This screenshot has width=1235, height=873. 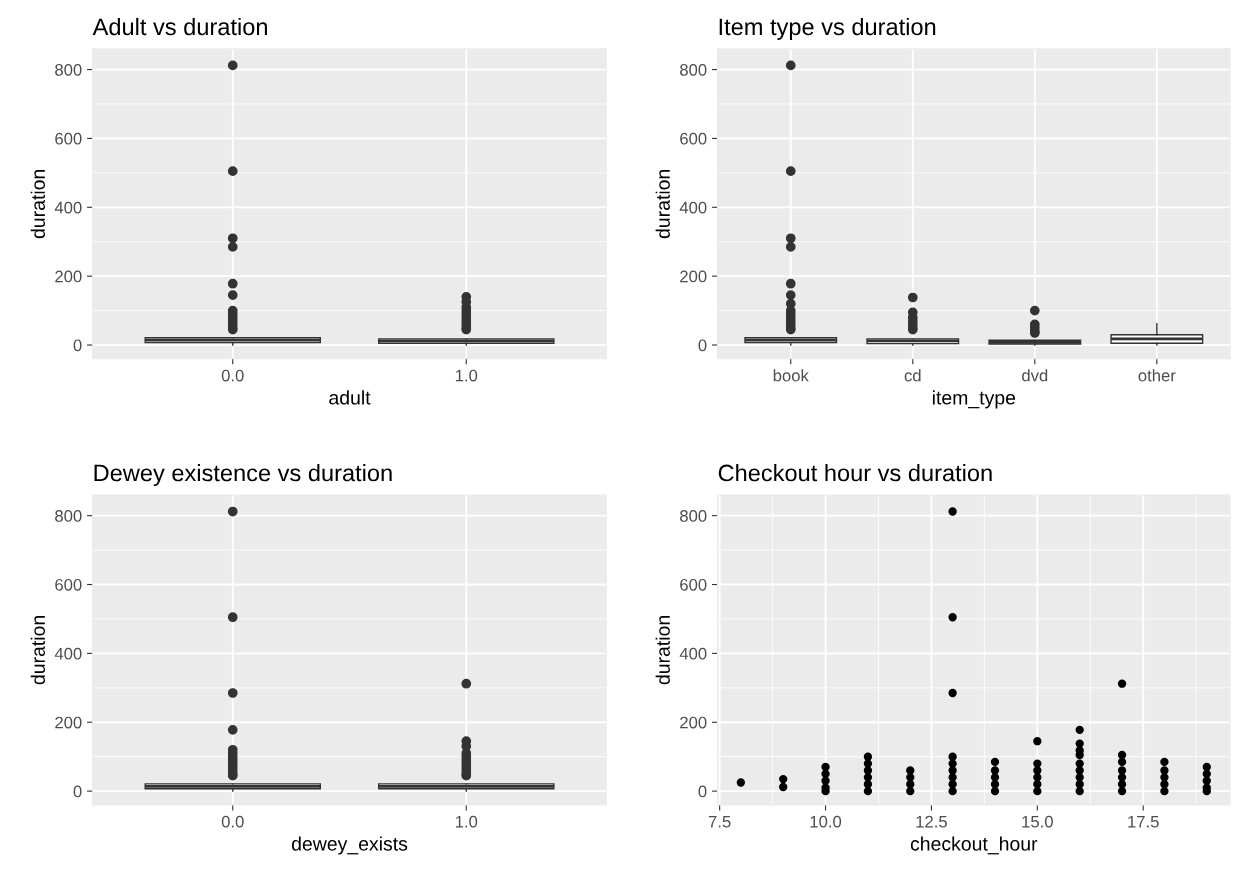 I want to click on x-axis-title: checkout_hour, so click(x=974, y=845).